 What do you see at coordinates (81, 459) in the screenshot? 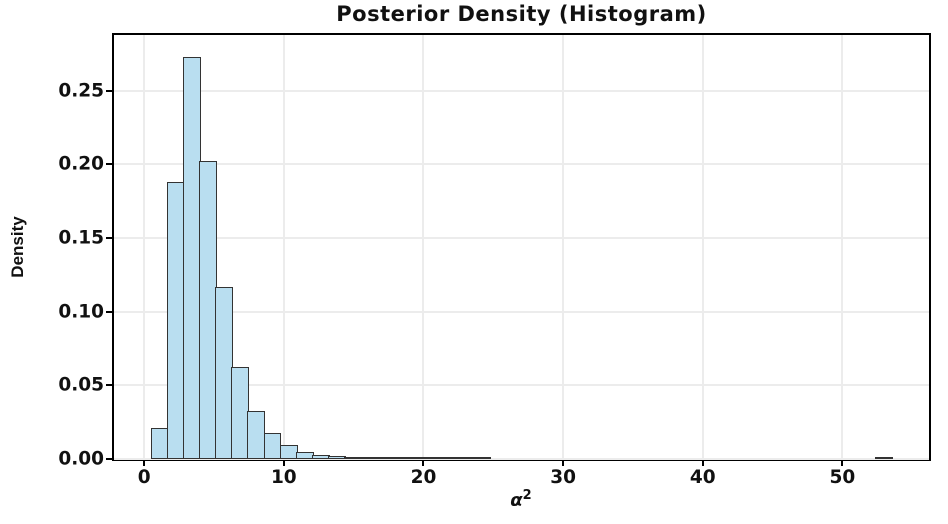
I see `y-tick-label: 0.00` at bounding box center [81, 459].